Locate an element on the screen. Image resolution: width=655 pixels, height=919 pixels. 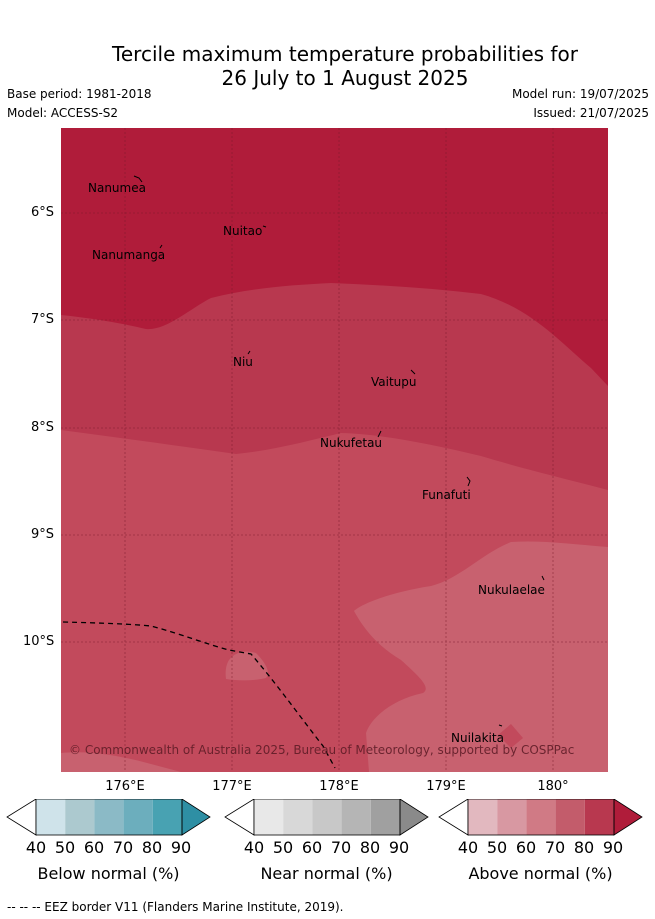
island-funafuti-mark is located at coordinates (468, 481).